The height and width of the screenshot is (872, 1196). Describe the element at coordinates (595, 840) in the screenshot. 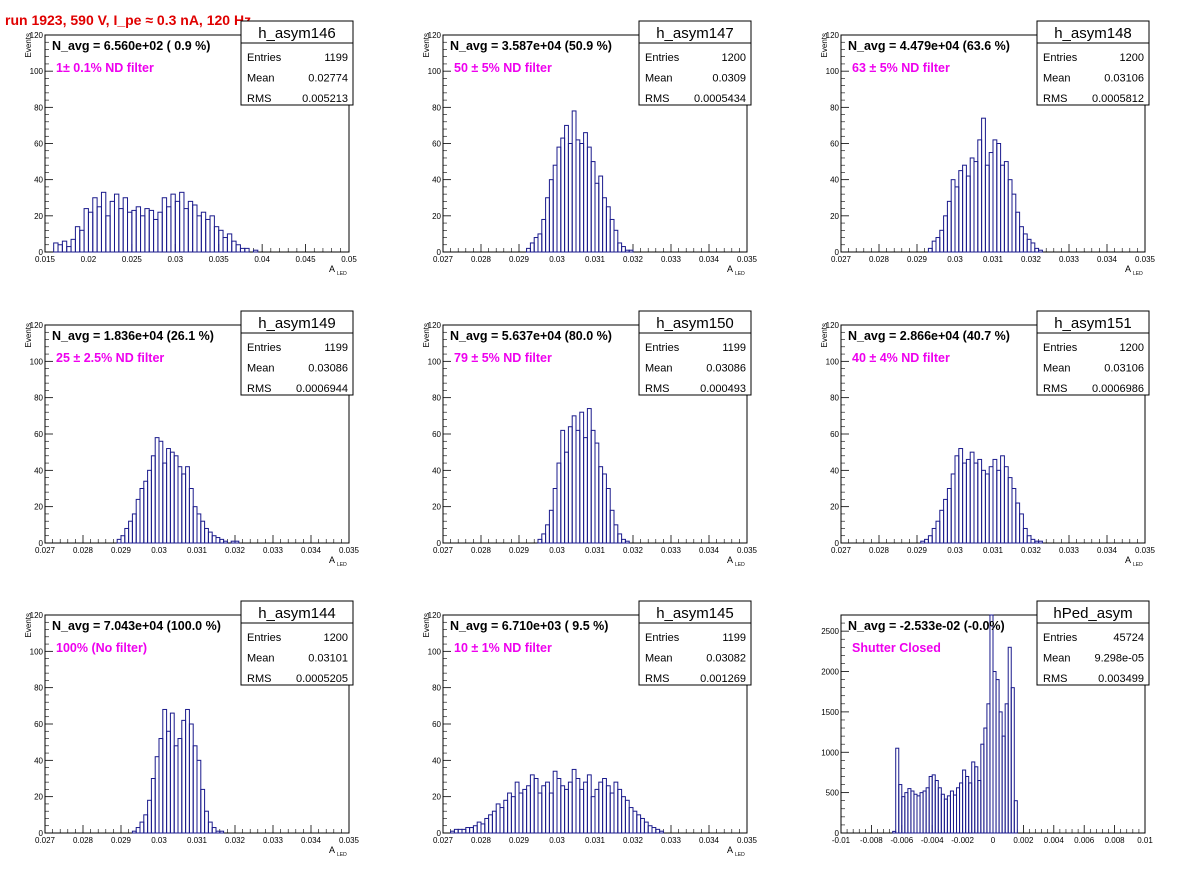

I see `x-tick-label: 0.031` at that location.